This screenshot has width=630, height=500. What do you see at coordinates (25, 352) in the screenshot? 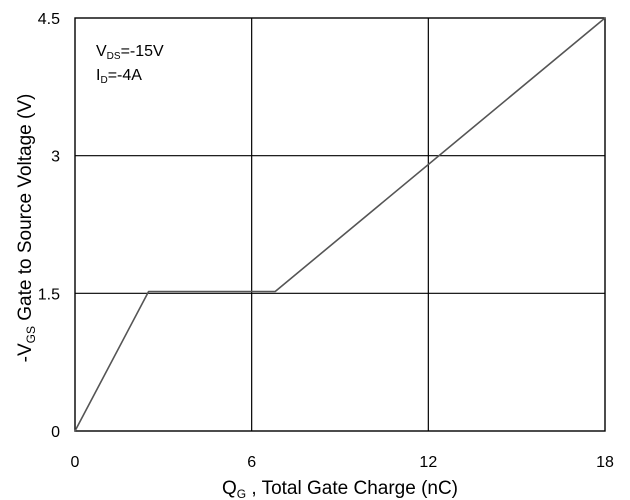
I see `y-axis-label-prefix: -V` at bounding box center [25, 352].